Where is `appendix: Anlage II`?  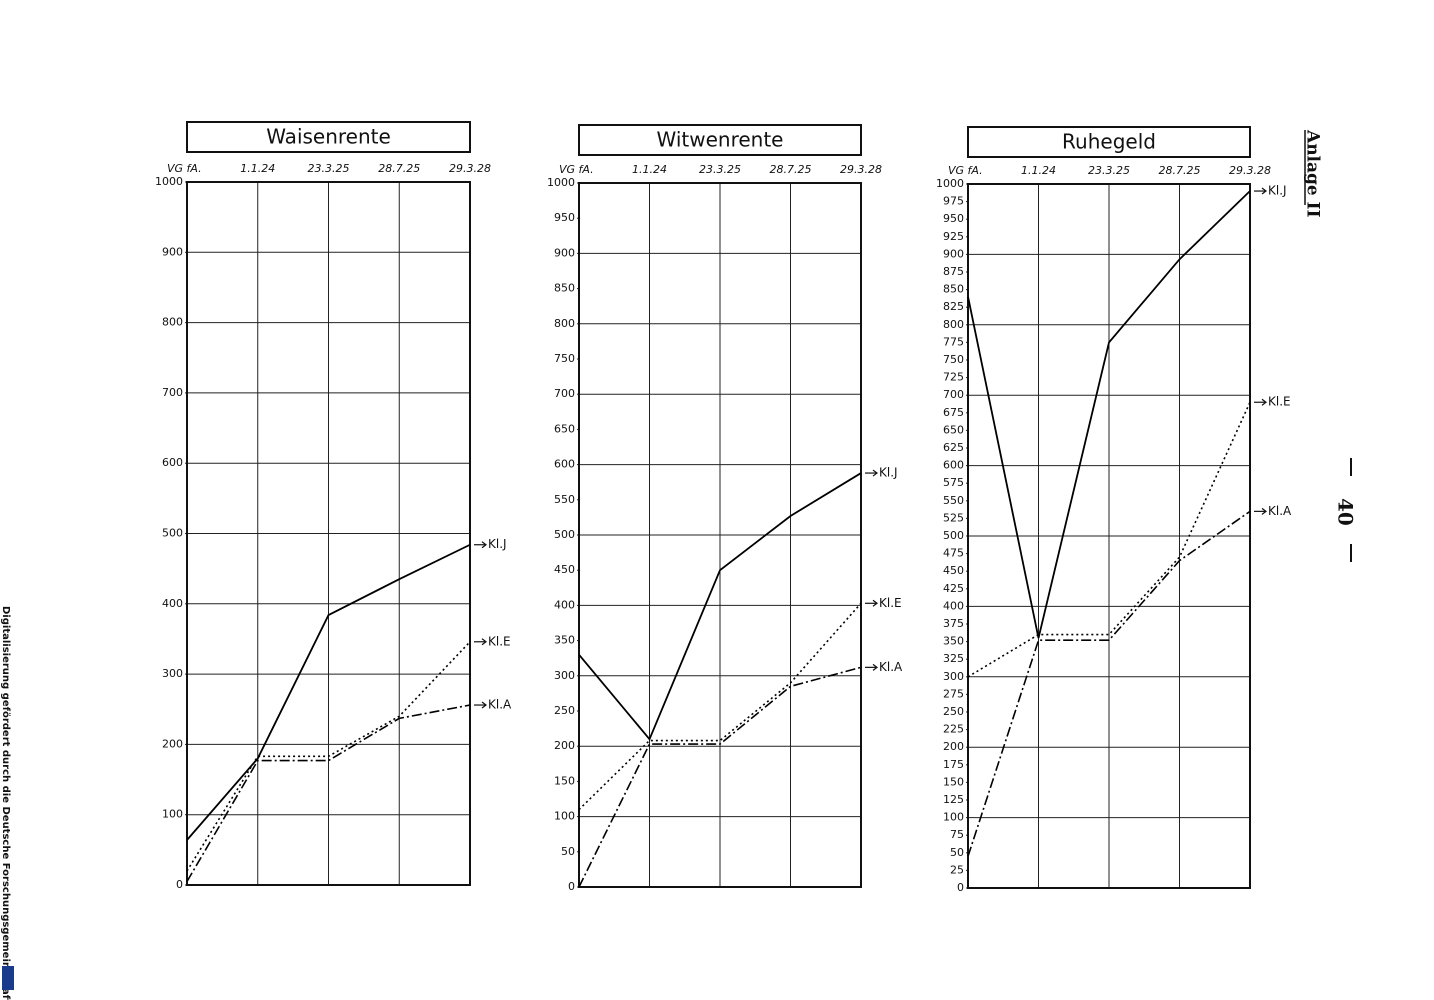
appendix: Anlage II is located at coordinates (1313, 173).